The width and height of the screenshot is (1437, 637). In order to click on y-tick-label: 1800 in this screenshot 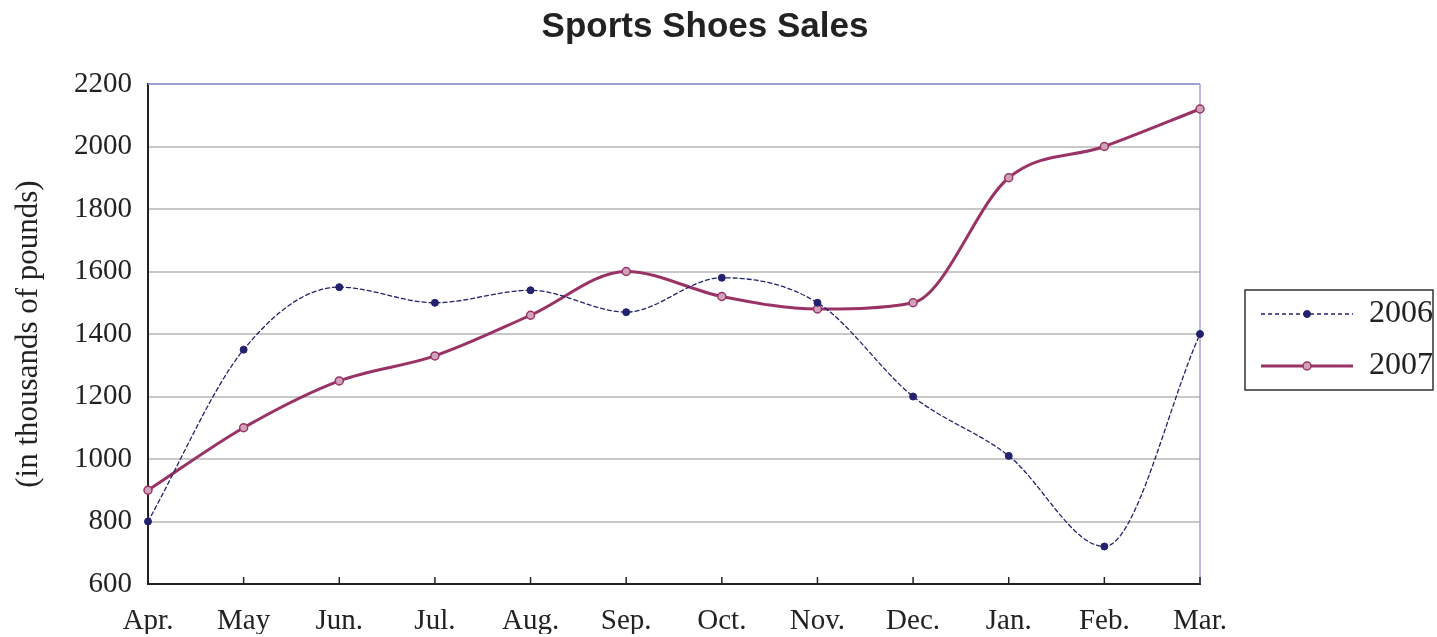, I will do `click(103, 206)`.